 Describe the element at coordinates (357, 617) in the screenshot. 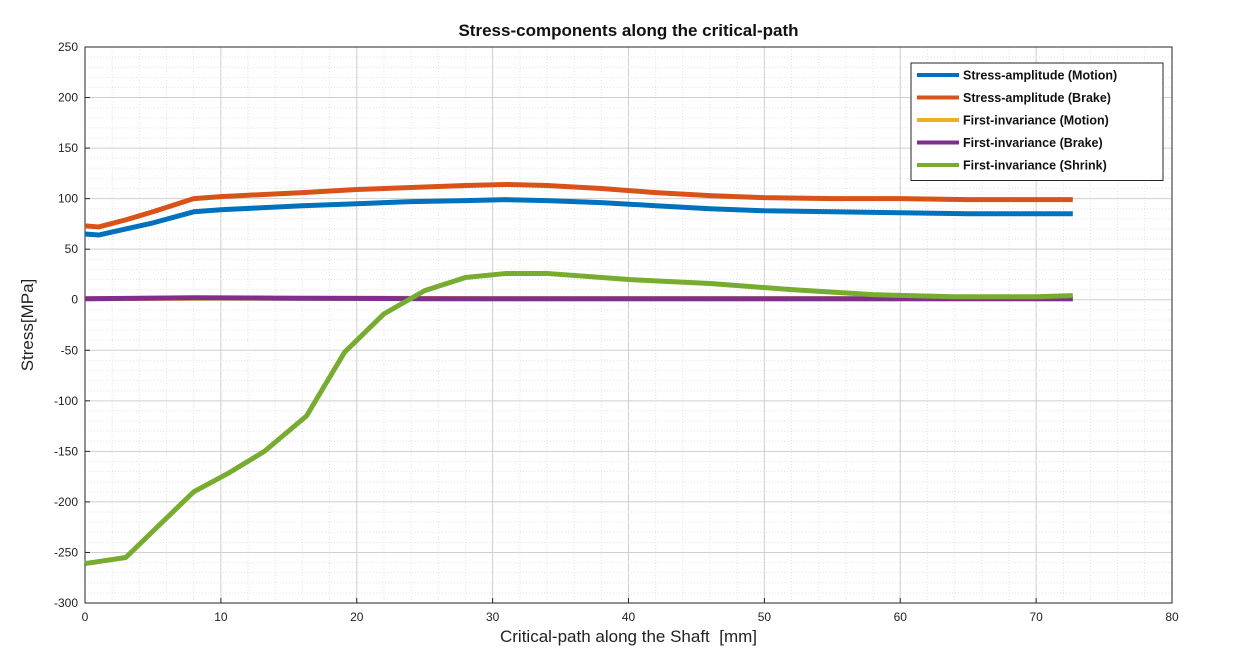

I see `x-tick-label: 20` at that location.